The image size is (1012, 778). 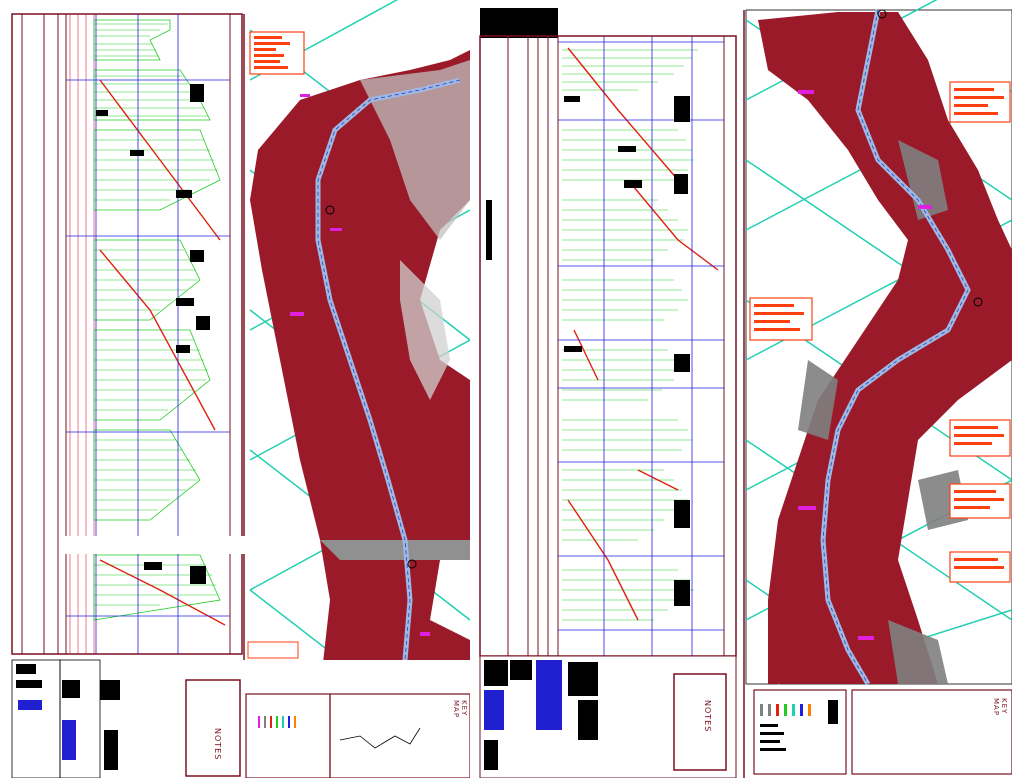 I want to click on left-title-block, so click(x=240, y=718).